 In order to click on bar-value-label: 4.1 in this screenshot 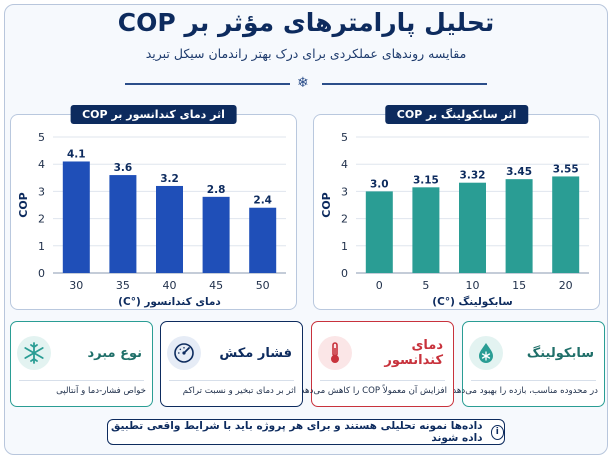, I will do `click(76, 154)`.